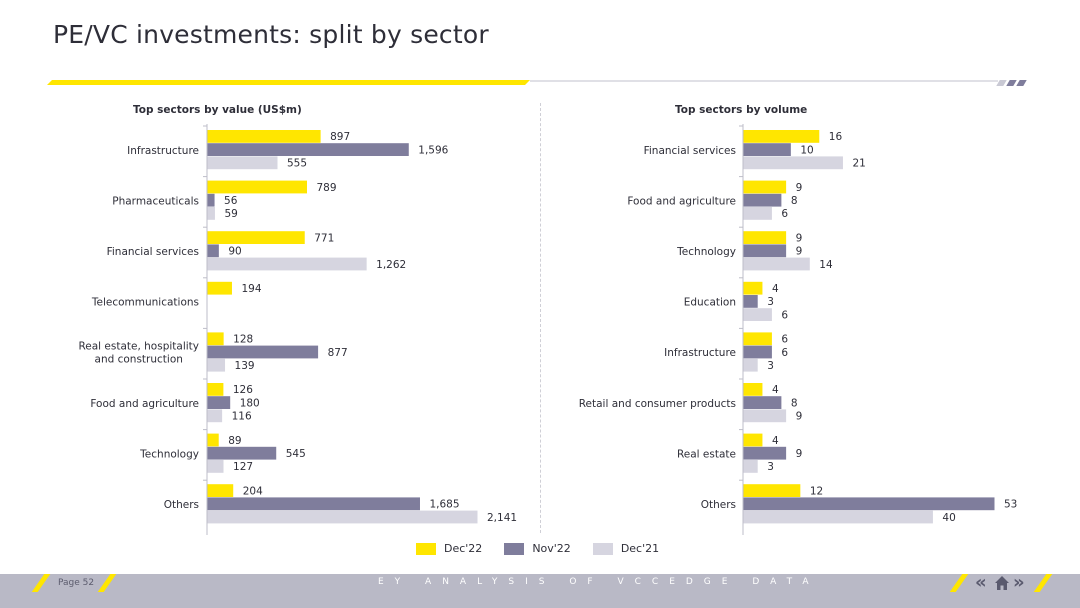 The height and width of the screenshot is (608, 1080). Describe the element at coordinates (981, 582) in the screenshot. I see `previous-page-icon: «` at that location.